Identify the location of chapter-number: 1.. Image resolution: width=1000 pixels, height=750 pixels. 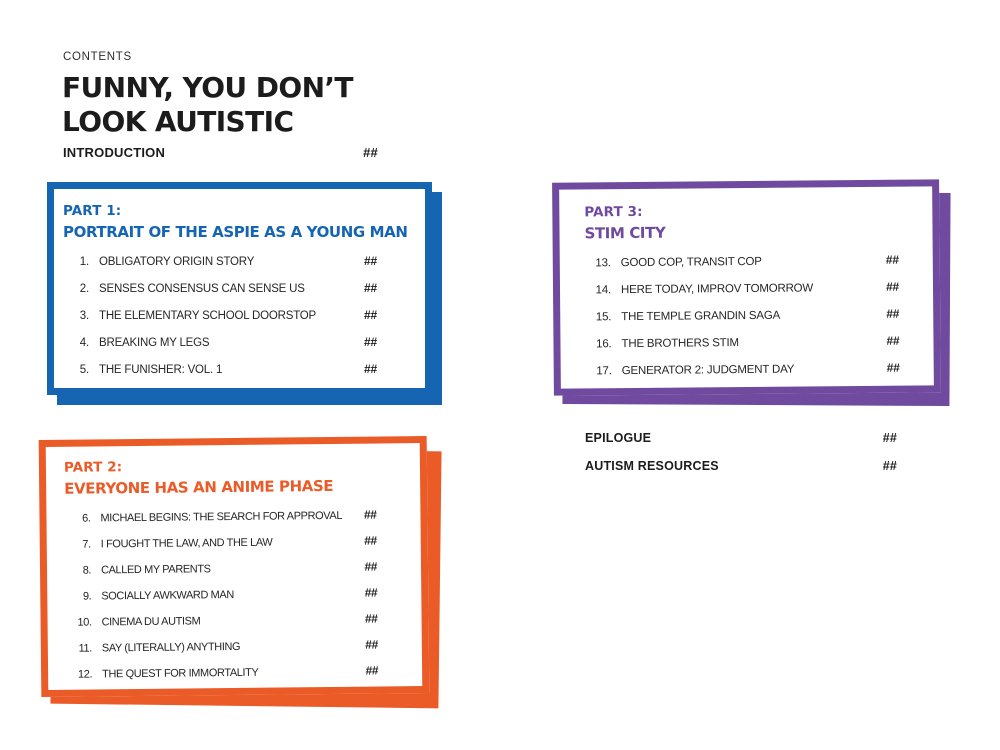
(84, 262).